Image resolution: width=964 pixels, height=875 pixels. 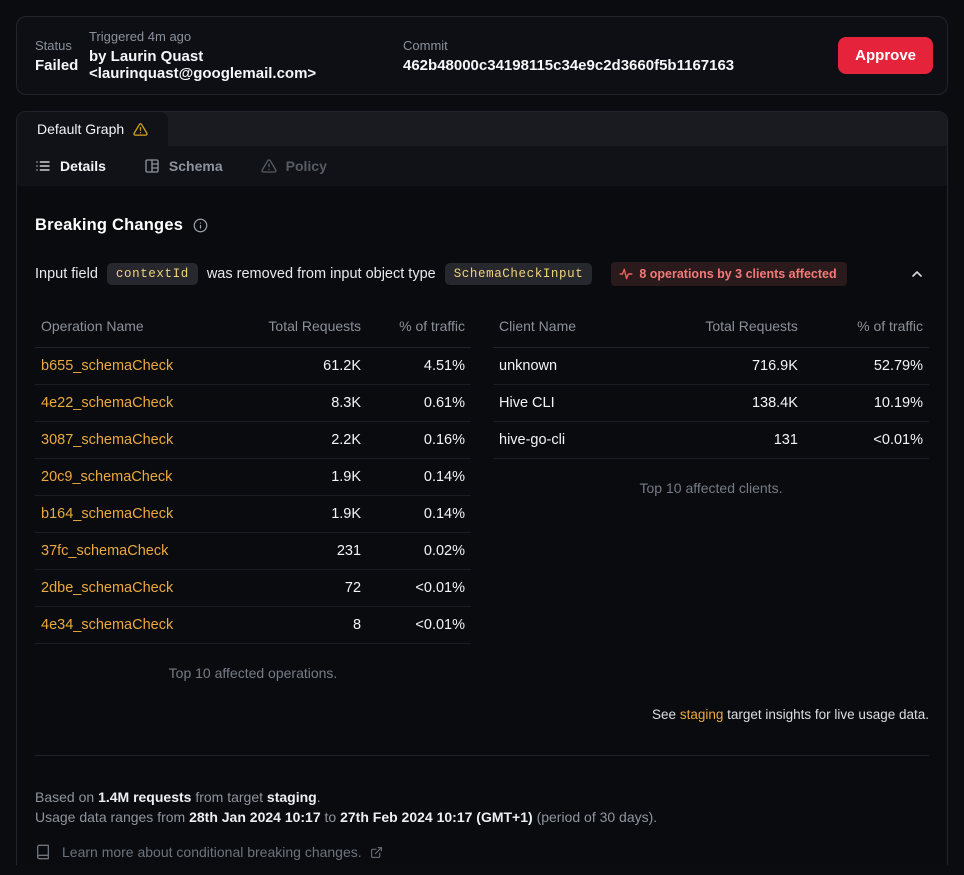 I want to click on client-requests: 131, so click(x=719, y=440).